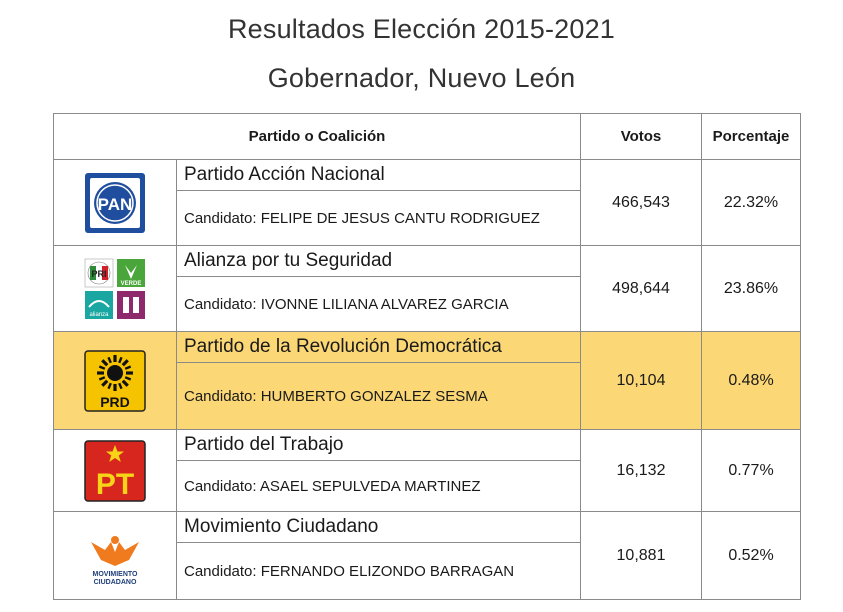 The height and width of the screenshot is (612, 843). What do you see at coordinates (99, 315) in the screenshot?
I see `alianza-logo-text: alianza` at bounding box center [99, 315].